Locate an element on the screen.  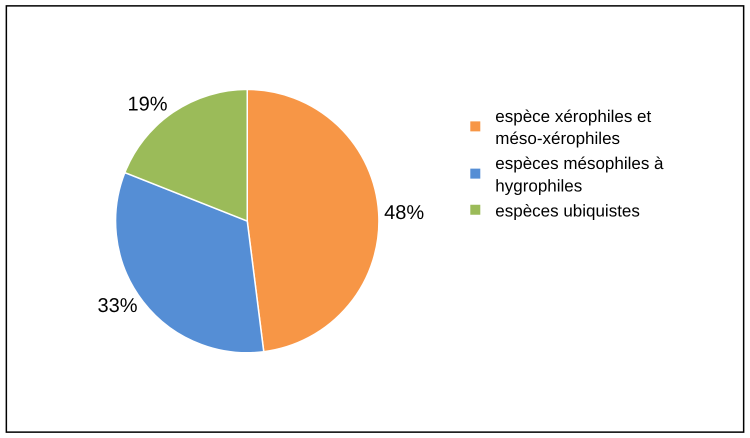
data-label: 19% is located at coordinates (147, 105).